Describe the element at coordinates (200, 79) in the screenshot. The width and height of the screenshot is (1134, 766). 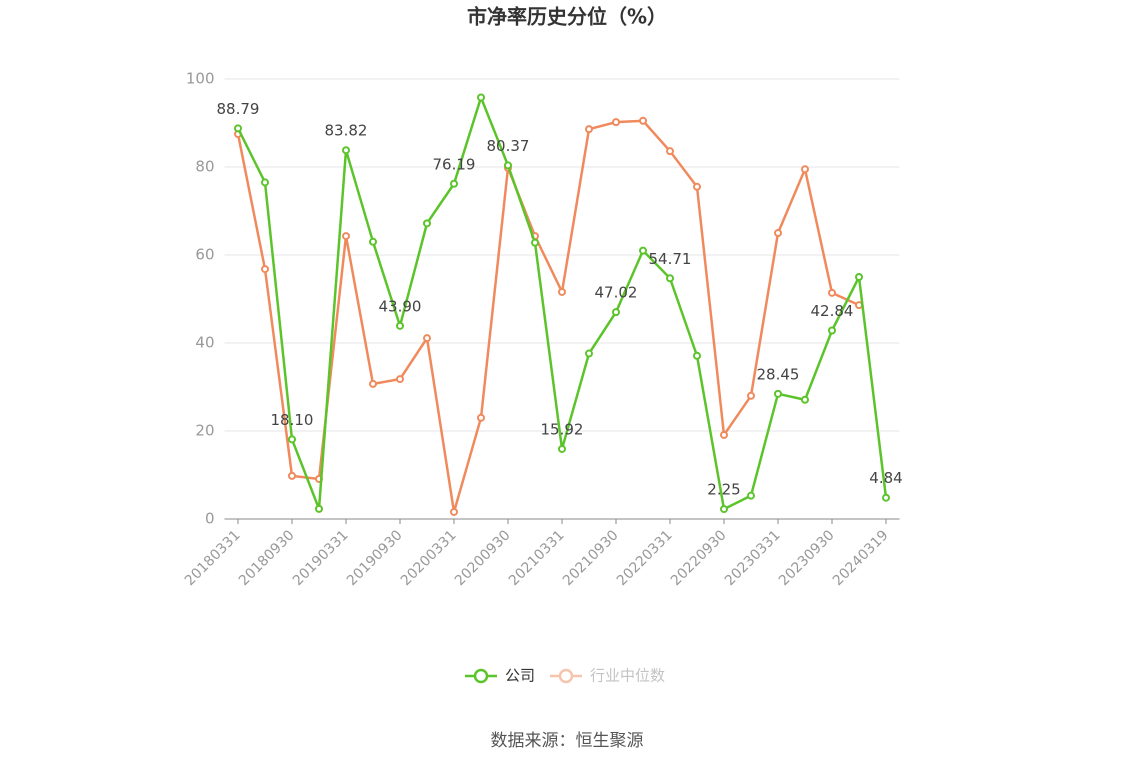
I see `y-tick-label: 100` at that location.